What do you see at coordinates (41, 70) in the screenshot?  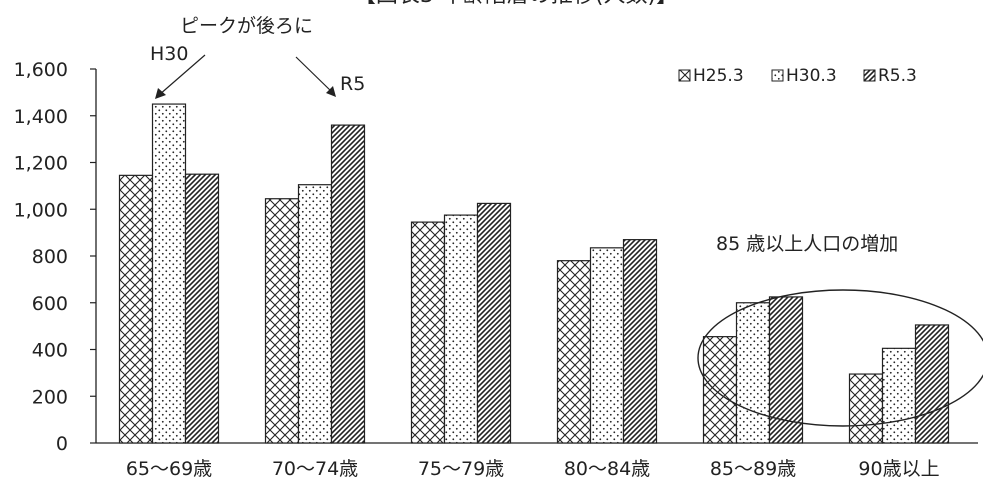 I see `y-tick-label: 1,600` at bounding box center [41, 70].